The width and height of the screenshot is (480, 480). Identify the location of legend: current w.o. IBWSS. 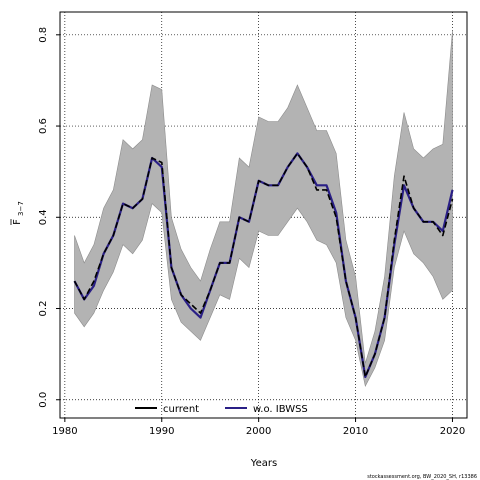
(221, 409).